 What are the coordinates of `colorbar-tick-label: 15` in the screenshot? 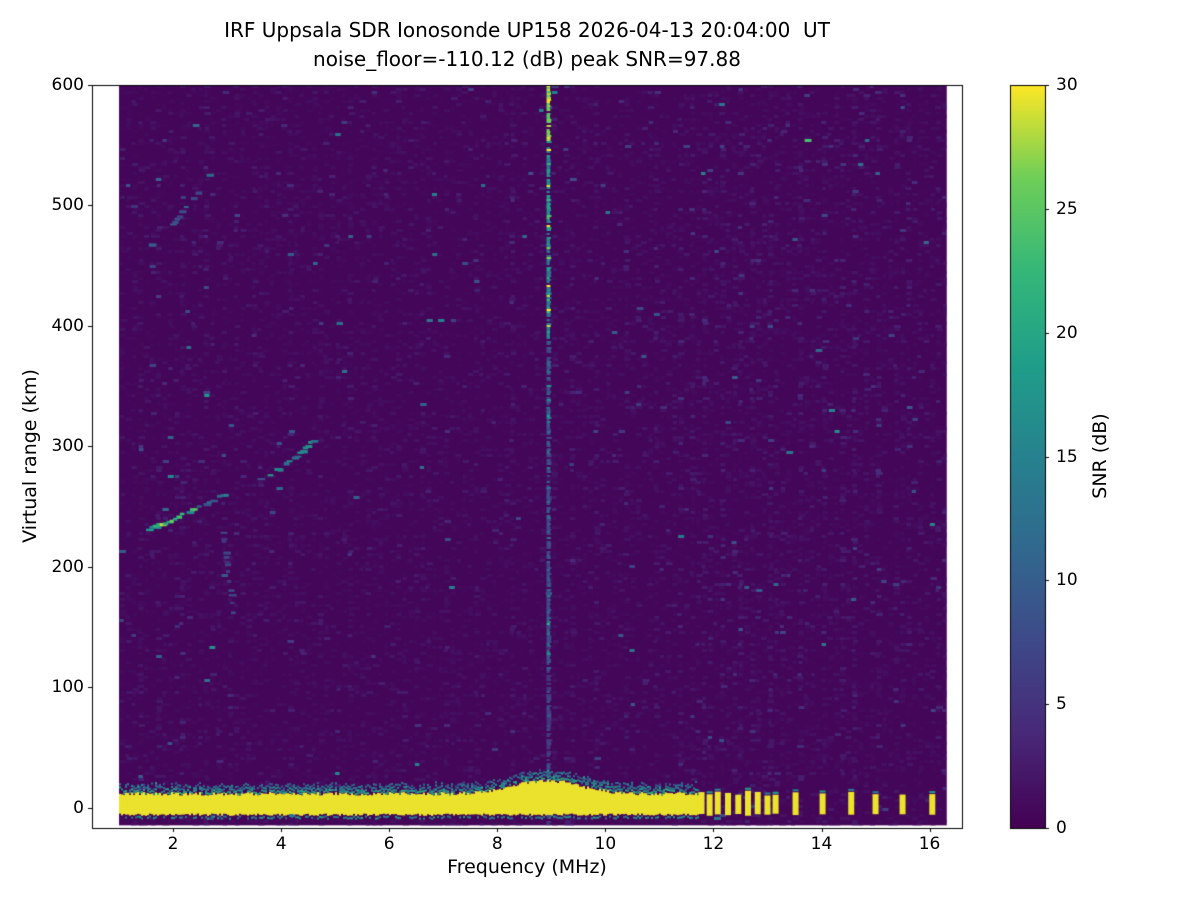 It's located at (1067, 456).